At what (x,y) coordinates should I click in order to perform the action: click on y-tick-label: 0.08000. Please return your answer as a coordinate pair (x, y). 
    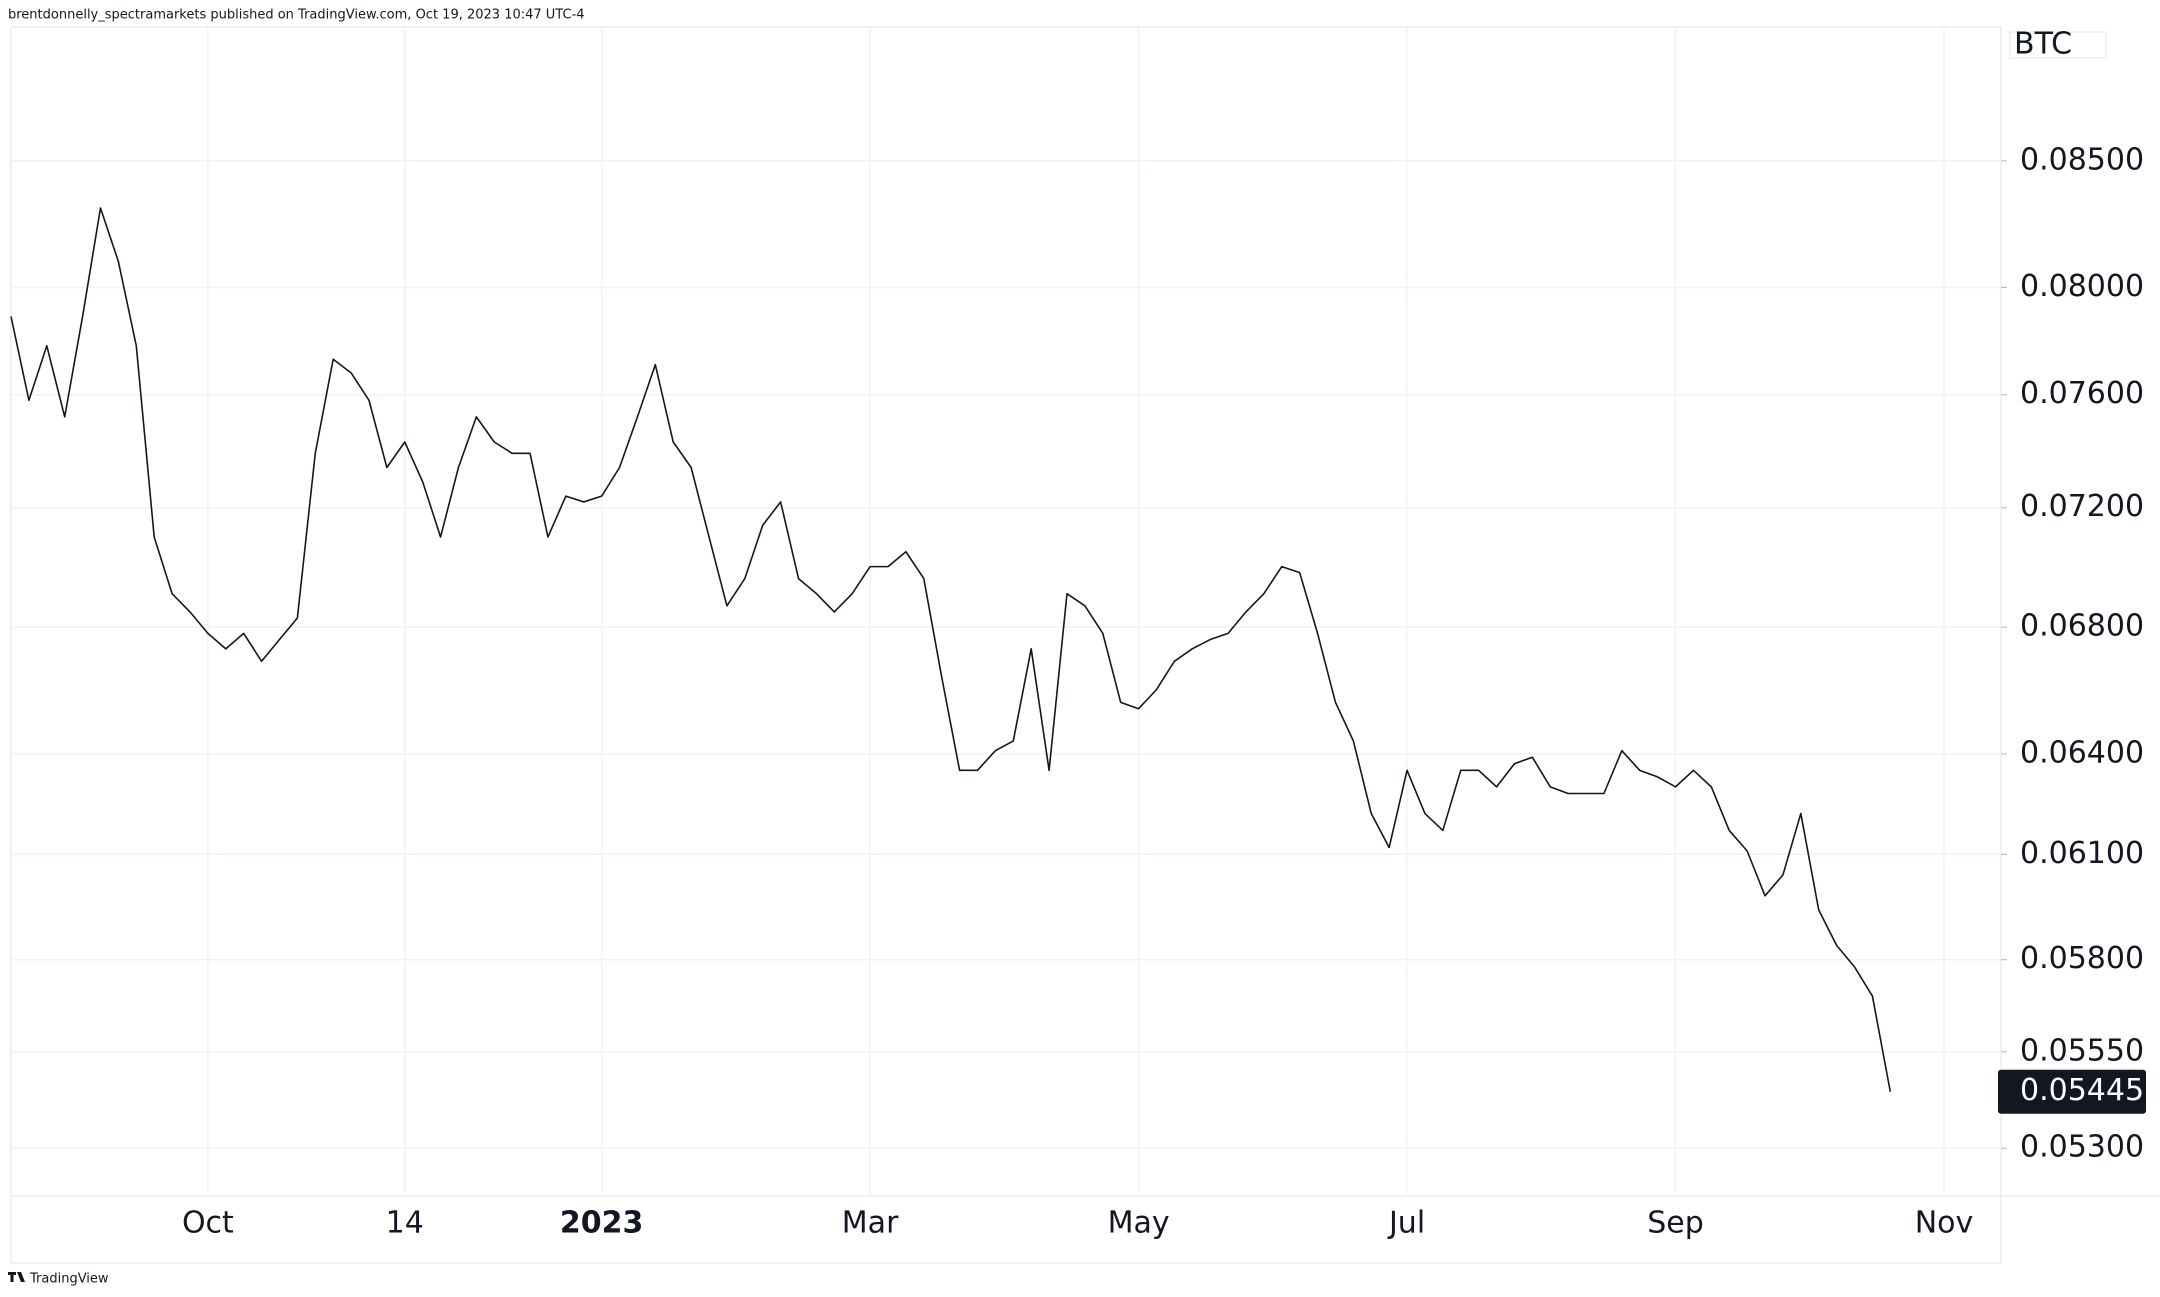
    Looking at the image, I should click on (2082, 286).